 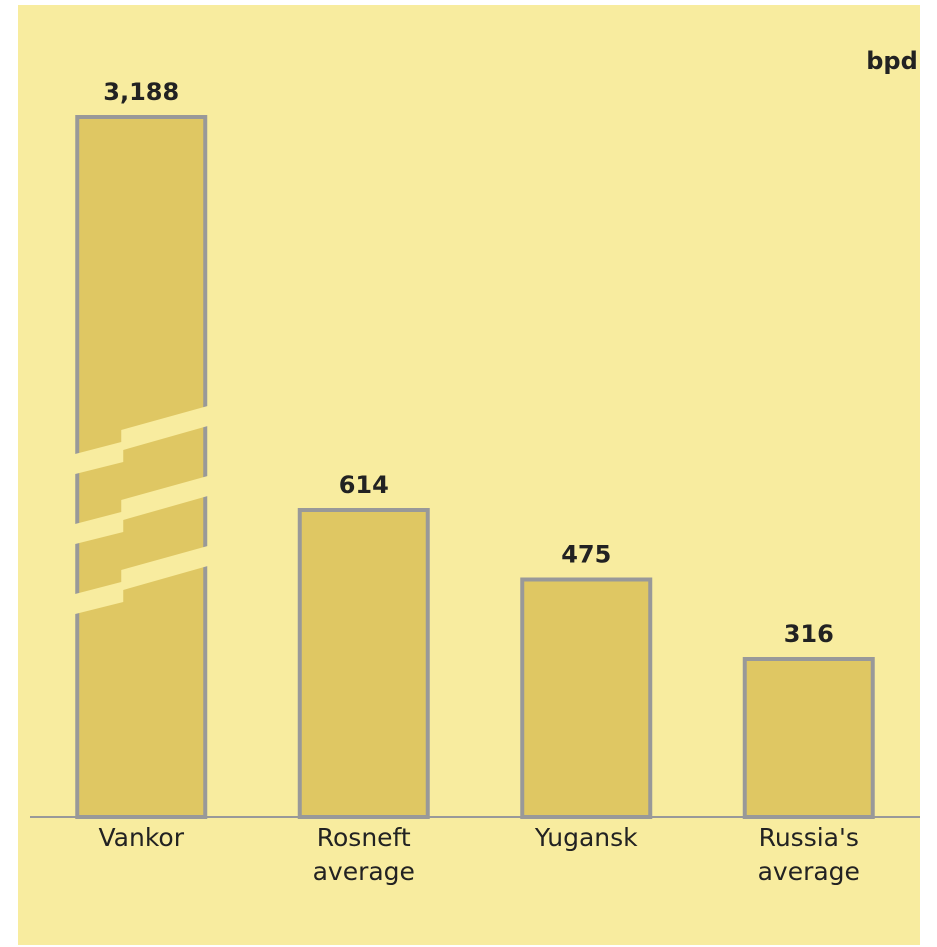 I want to click on value-label: 3,188, so click(x=141, y=92).